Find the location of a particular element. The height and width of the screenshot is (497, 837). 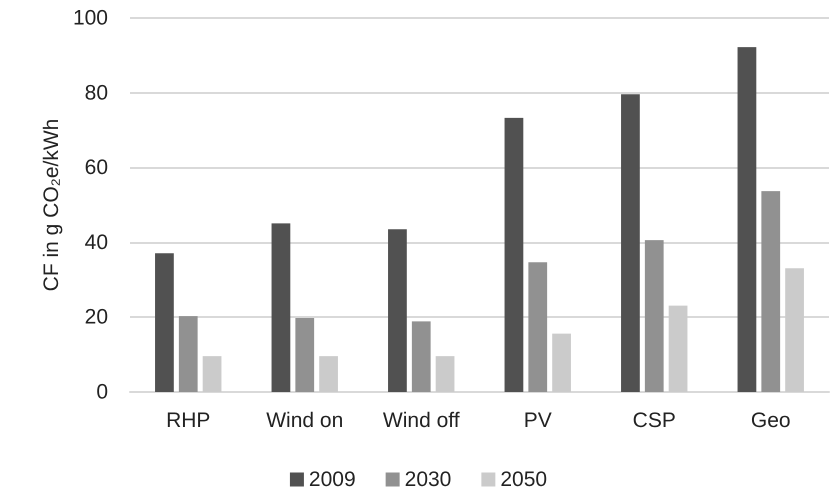

x-tick-label: PV is located at coordinates (538, 420).